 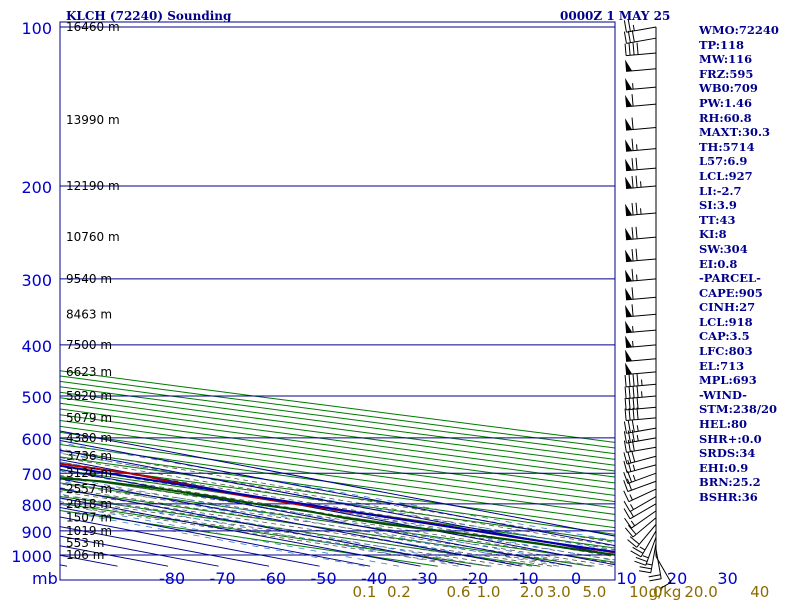 What do you see at coordinates (36, 280) in the screenshot?
I see `pressure-tick-label: 300` at bounding box center [36, 280].